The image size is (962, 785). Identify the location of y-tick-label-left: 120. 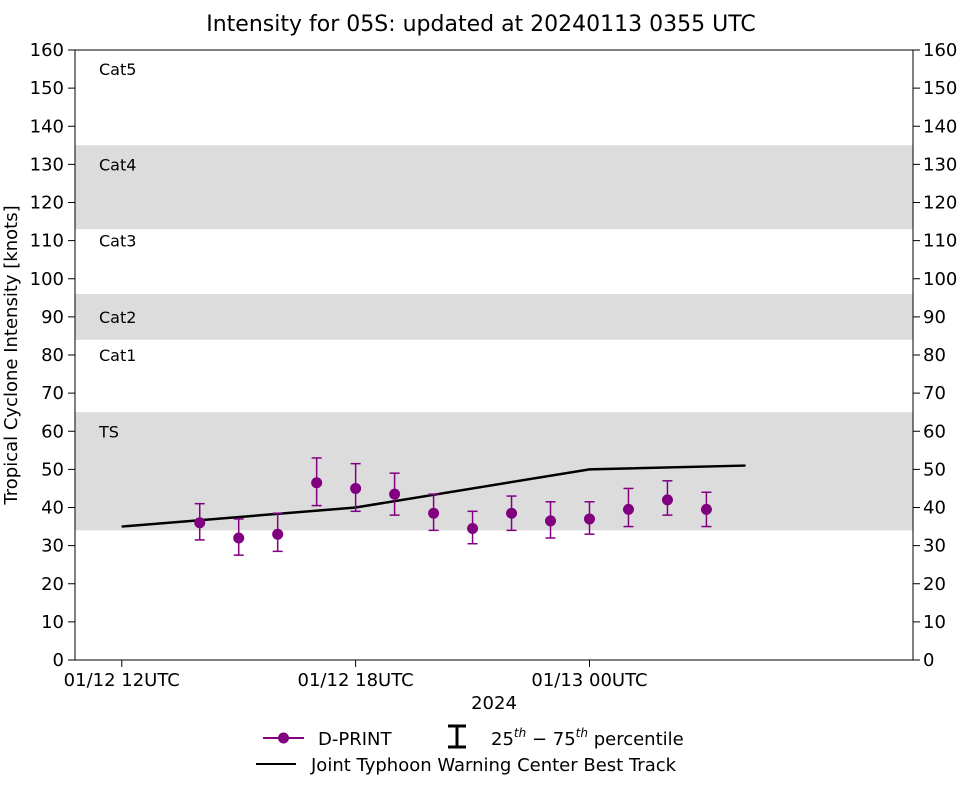
(47, 203).